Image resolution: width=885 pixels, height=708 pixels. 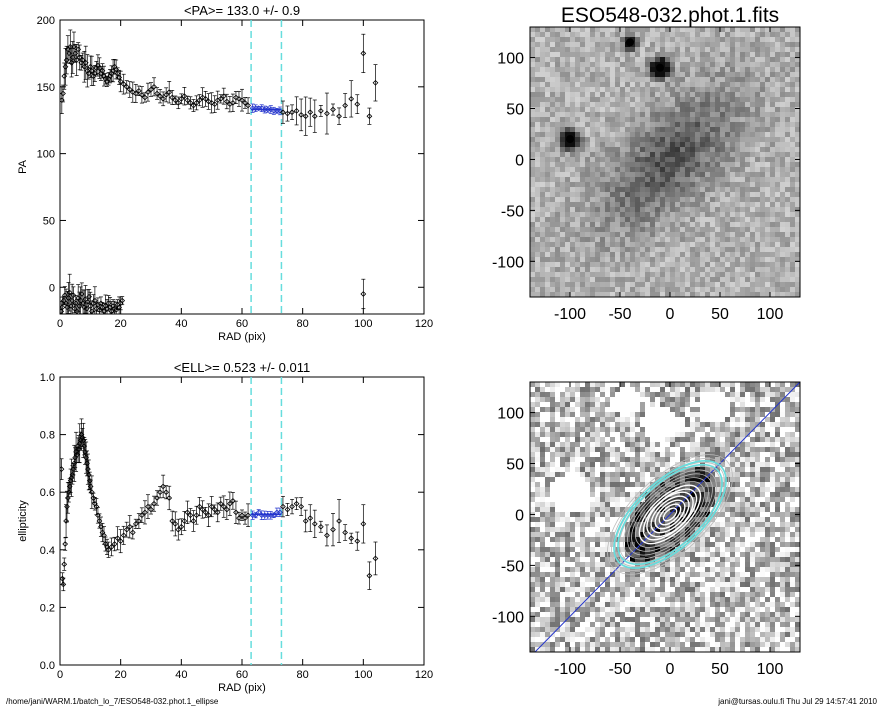 I want to click on y-tick-label: 0.8, so click(x=47, y=436).